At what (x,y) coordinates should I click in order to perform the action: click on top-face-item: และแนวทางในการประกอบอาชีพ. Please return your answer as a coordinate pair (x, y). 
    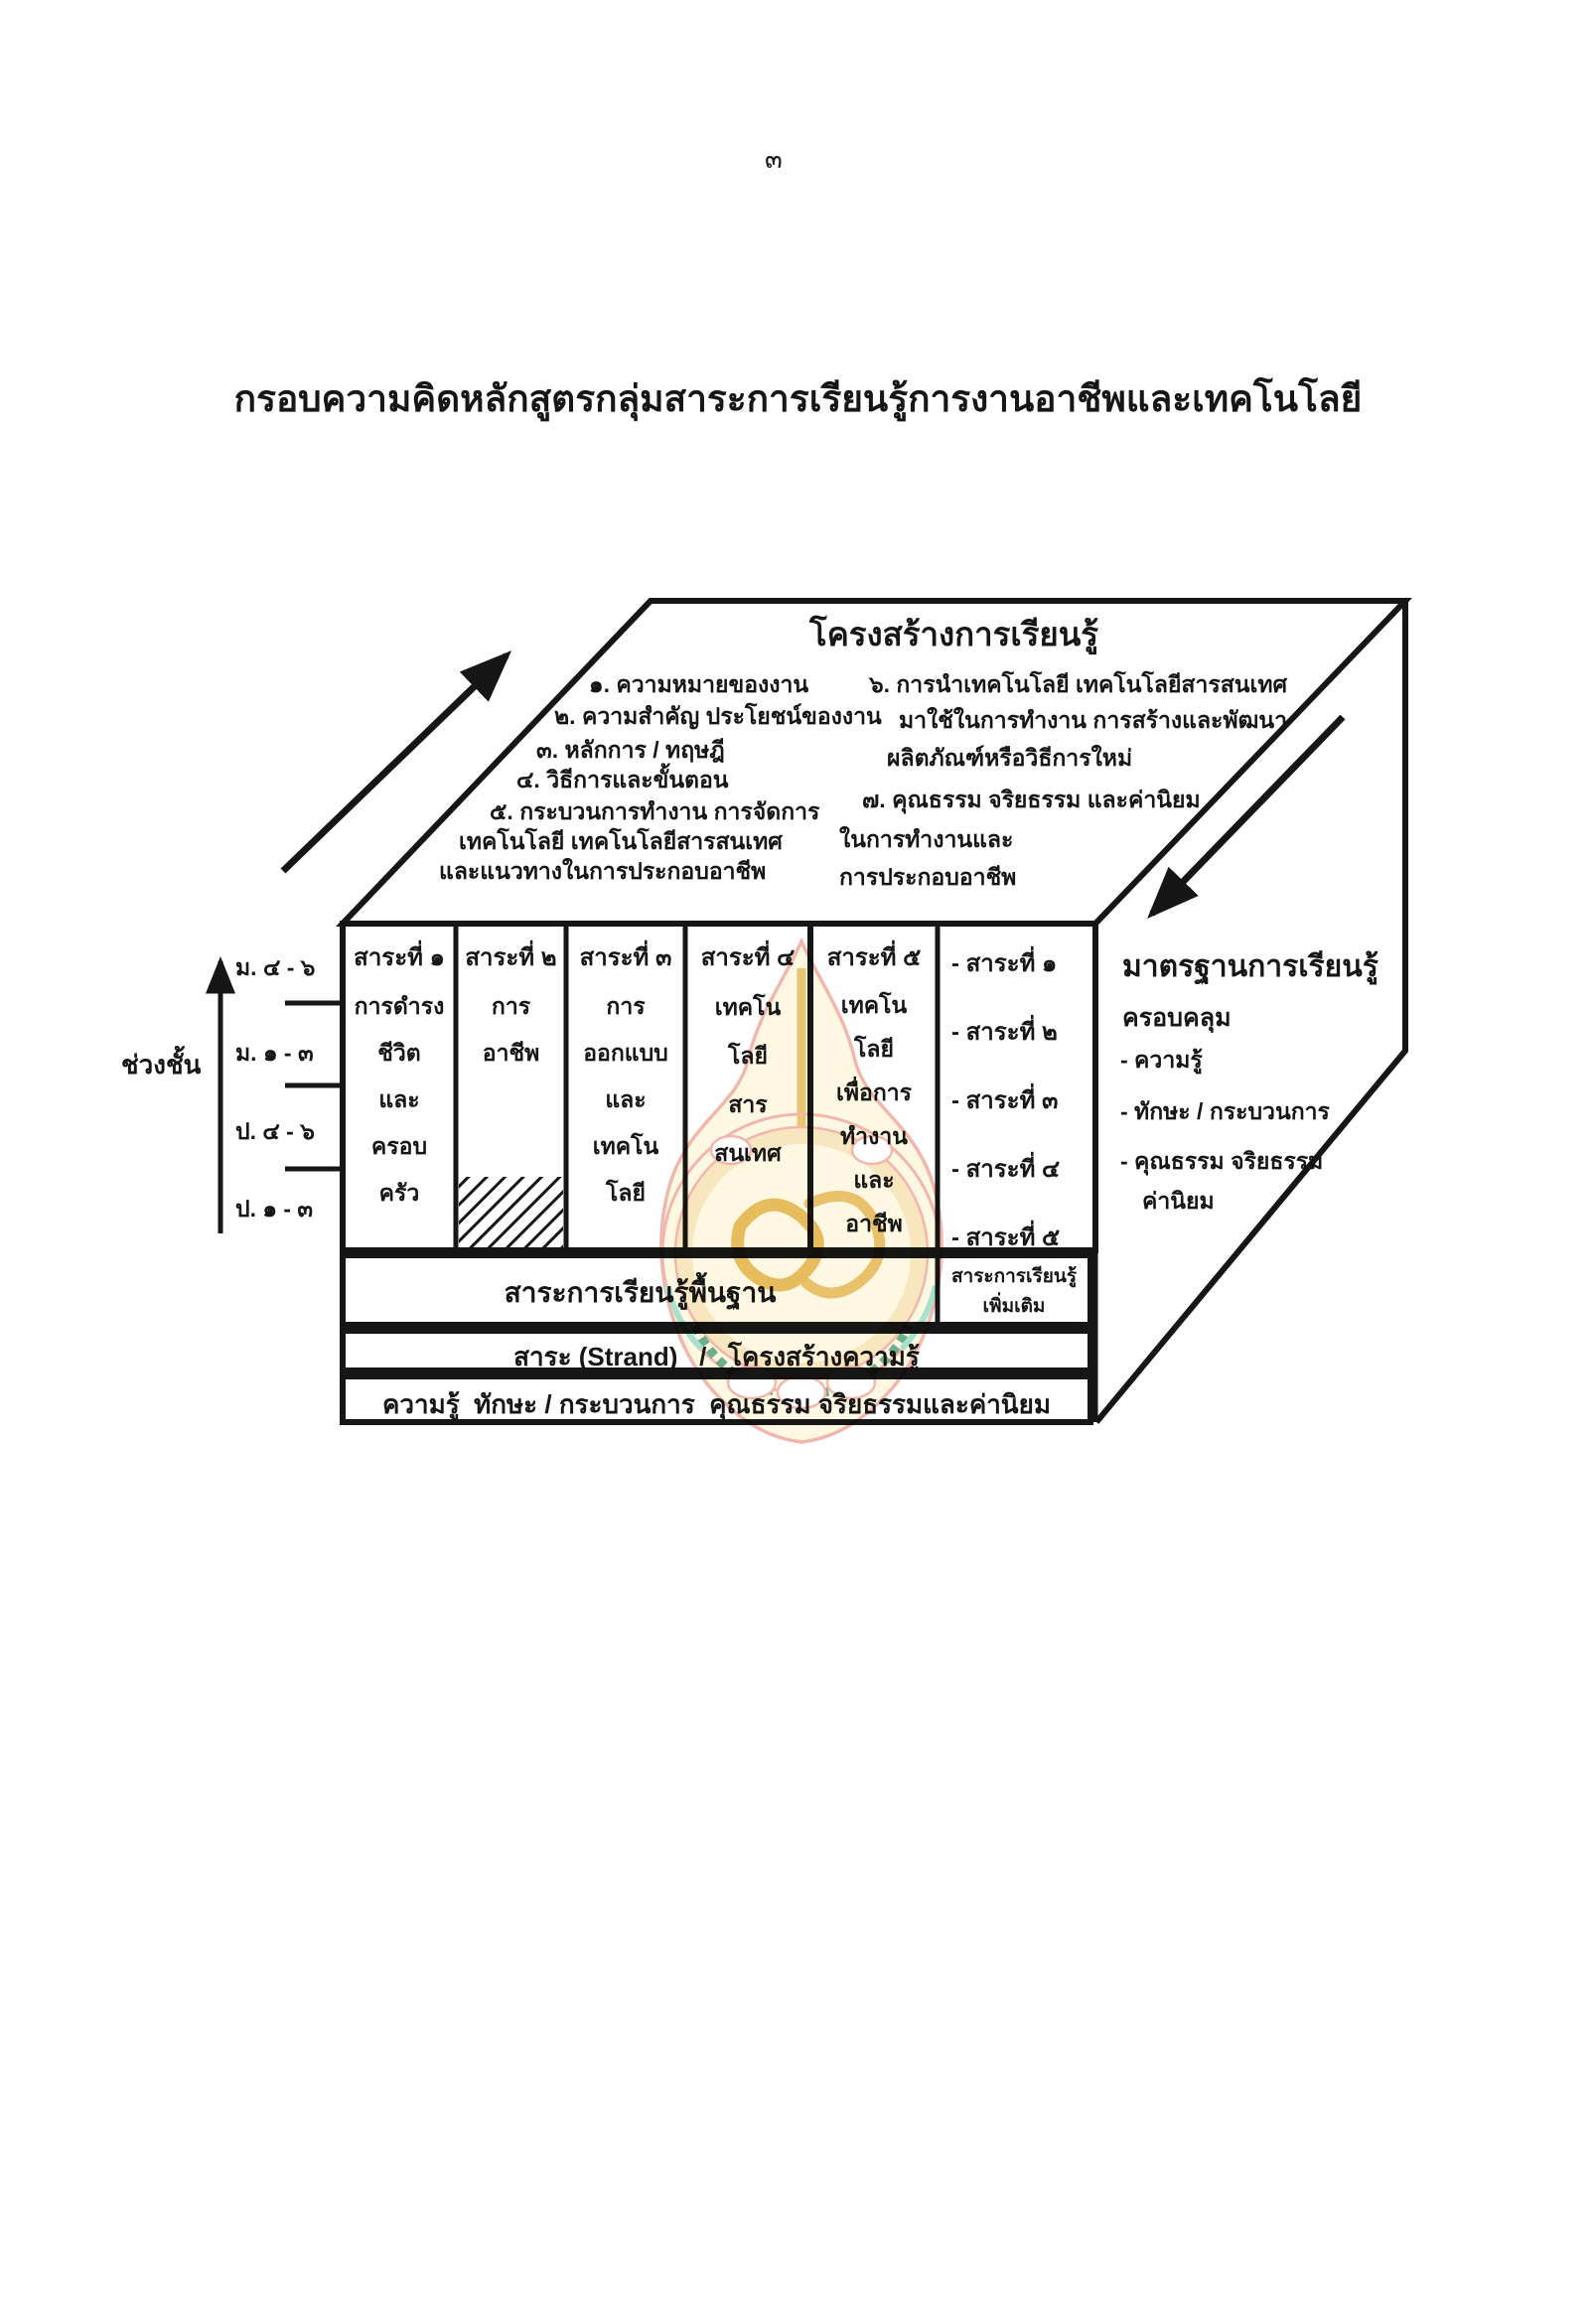
    Looking at the image, I should click on (603, 871).